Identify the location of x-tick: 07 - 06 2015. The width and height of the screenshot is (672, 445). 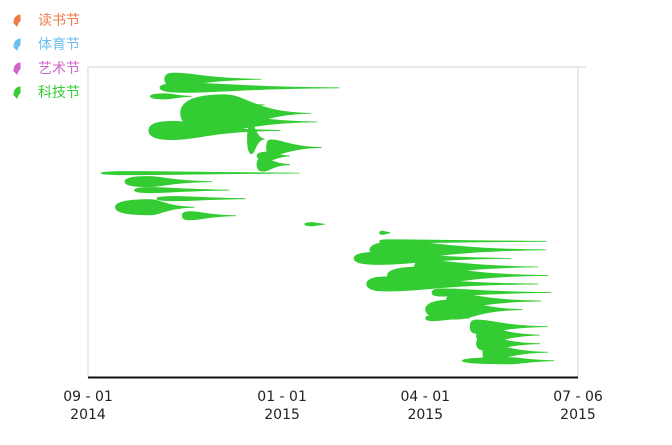
(578, 406).